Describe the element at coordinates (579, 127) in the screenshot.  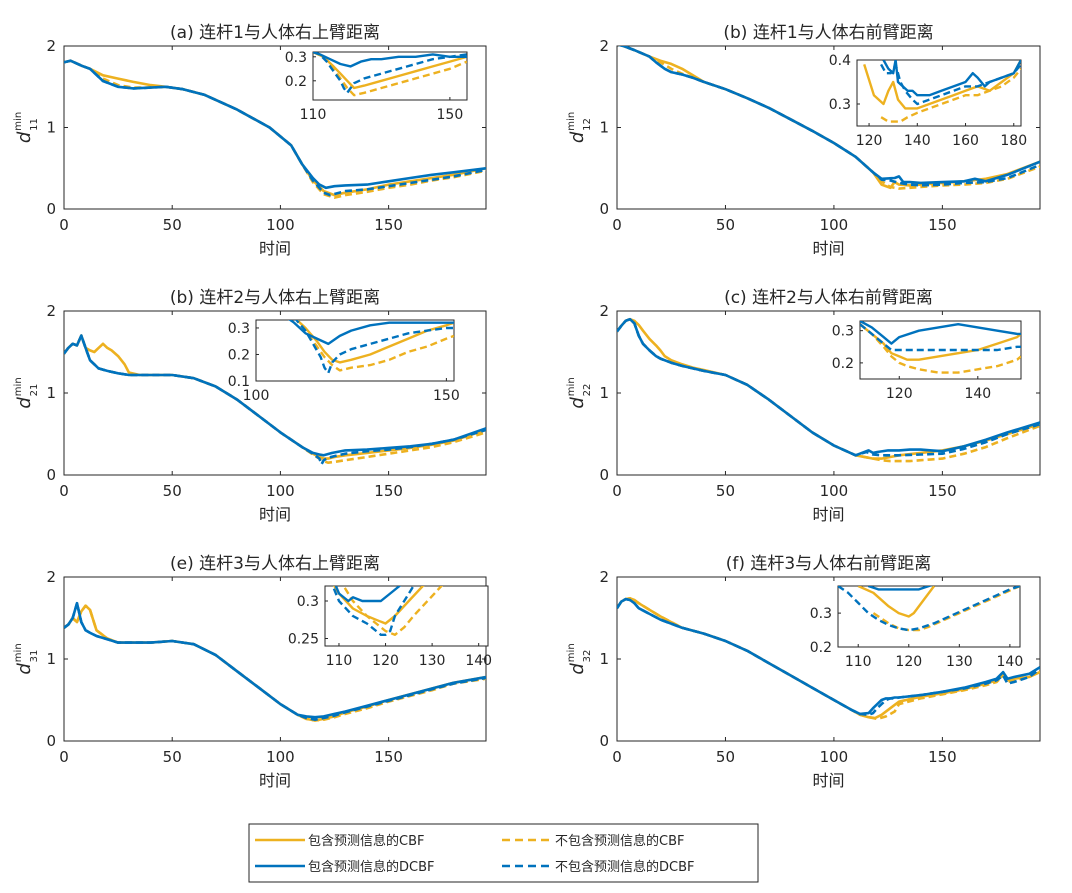
I see `y-axis-label: dmin 12` at that location.